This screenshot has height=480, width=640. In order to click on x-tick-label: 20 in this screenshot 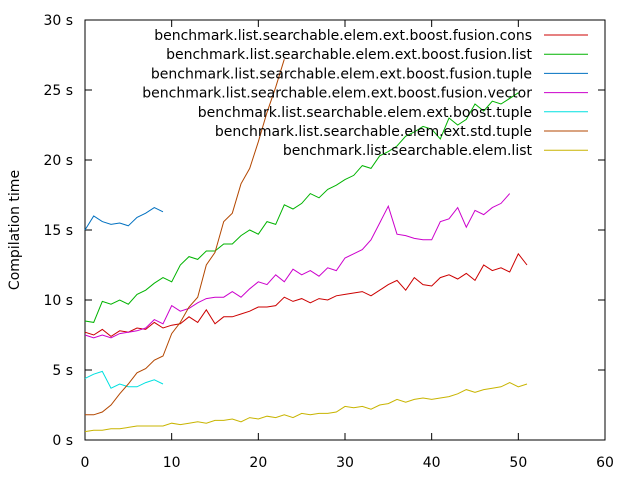, I will do `click(258, 463)`.